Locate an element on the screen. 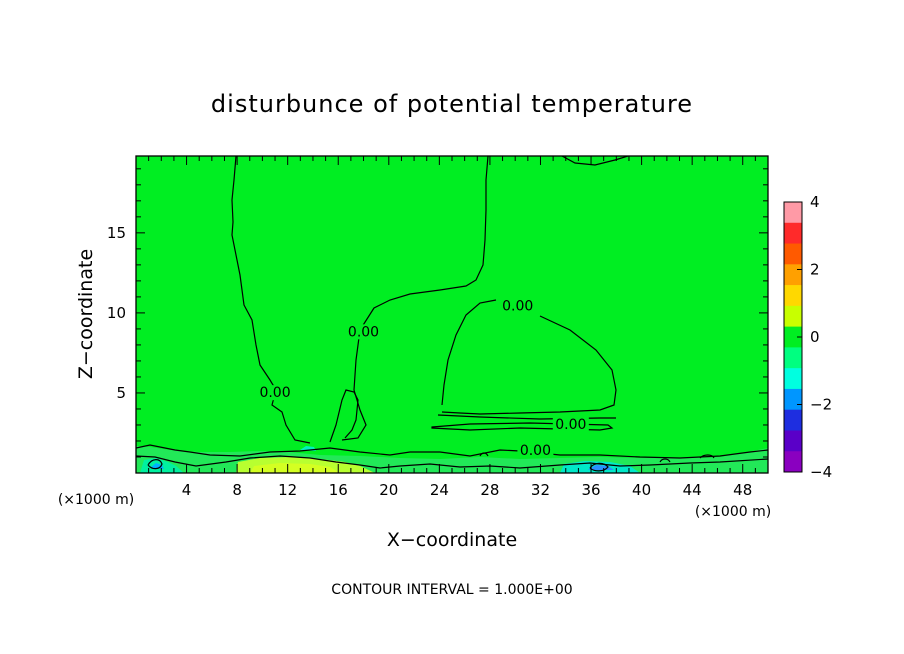  colorbar-tick-label: −2 is located at coordinates (821, 405).